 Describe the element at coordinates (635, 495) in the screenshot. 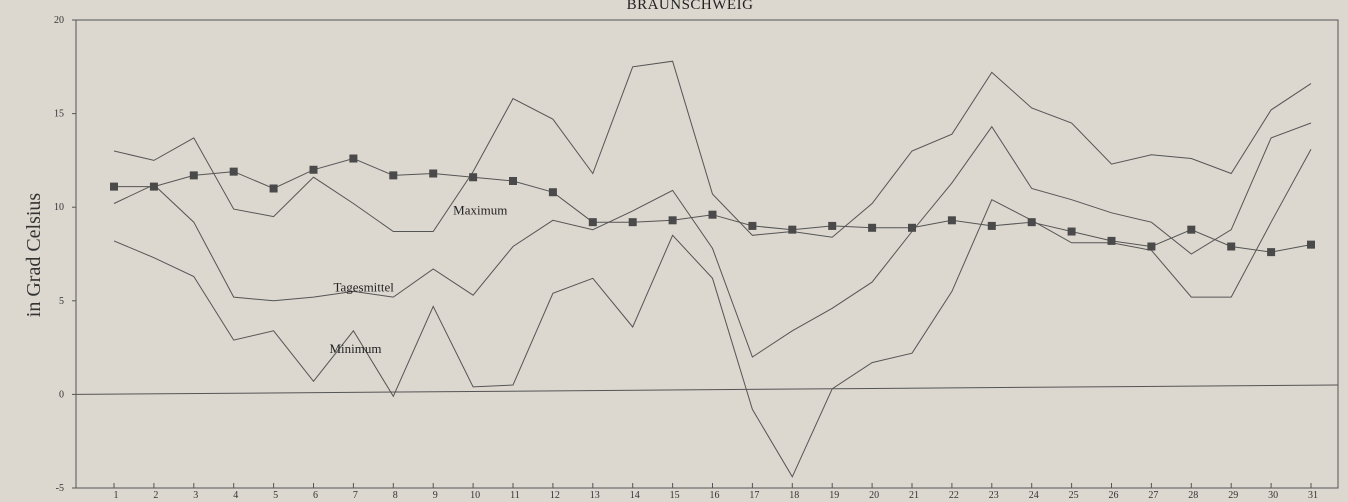

I see `x-tick-label-13: 14` at that location.